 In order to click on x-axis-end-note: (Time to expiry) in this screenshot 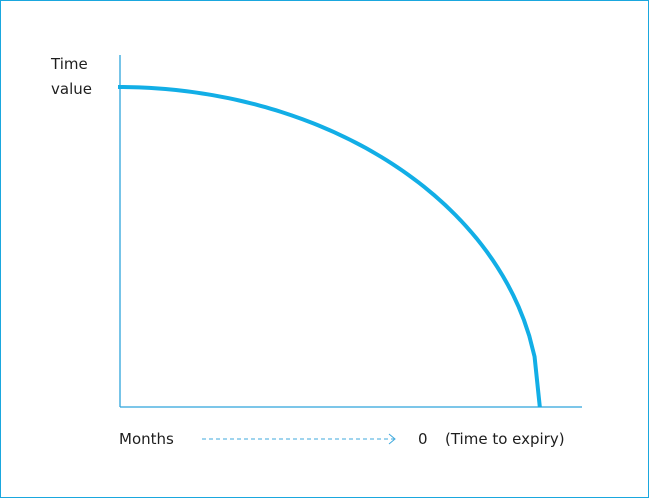, I will do `click(505, 439)`.